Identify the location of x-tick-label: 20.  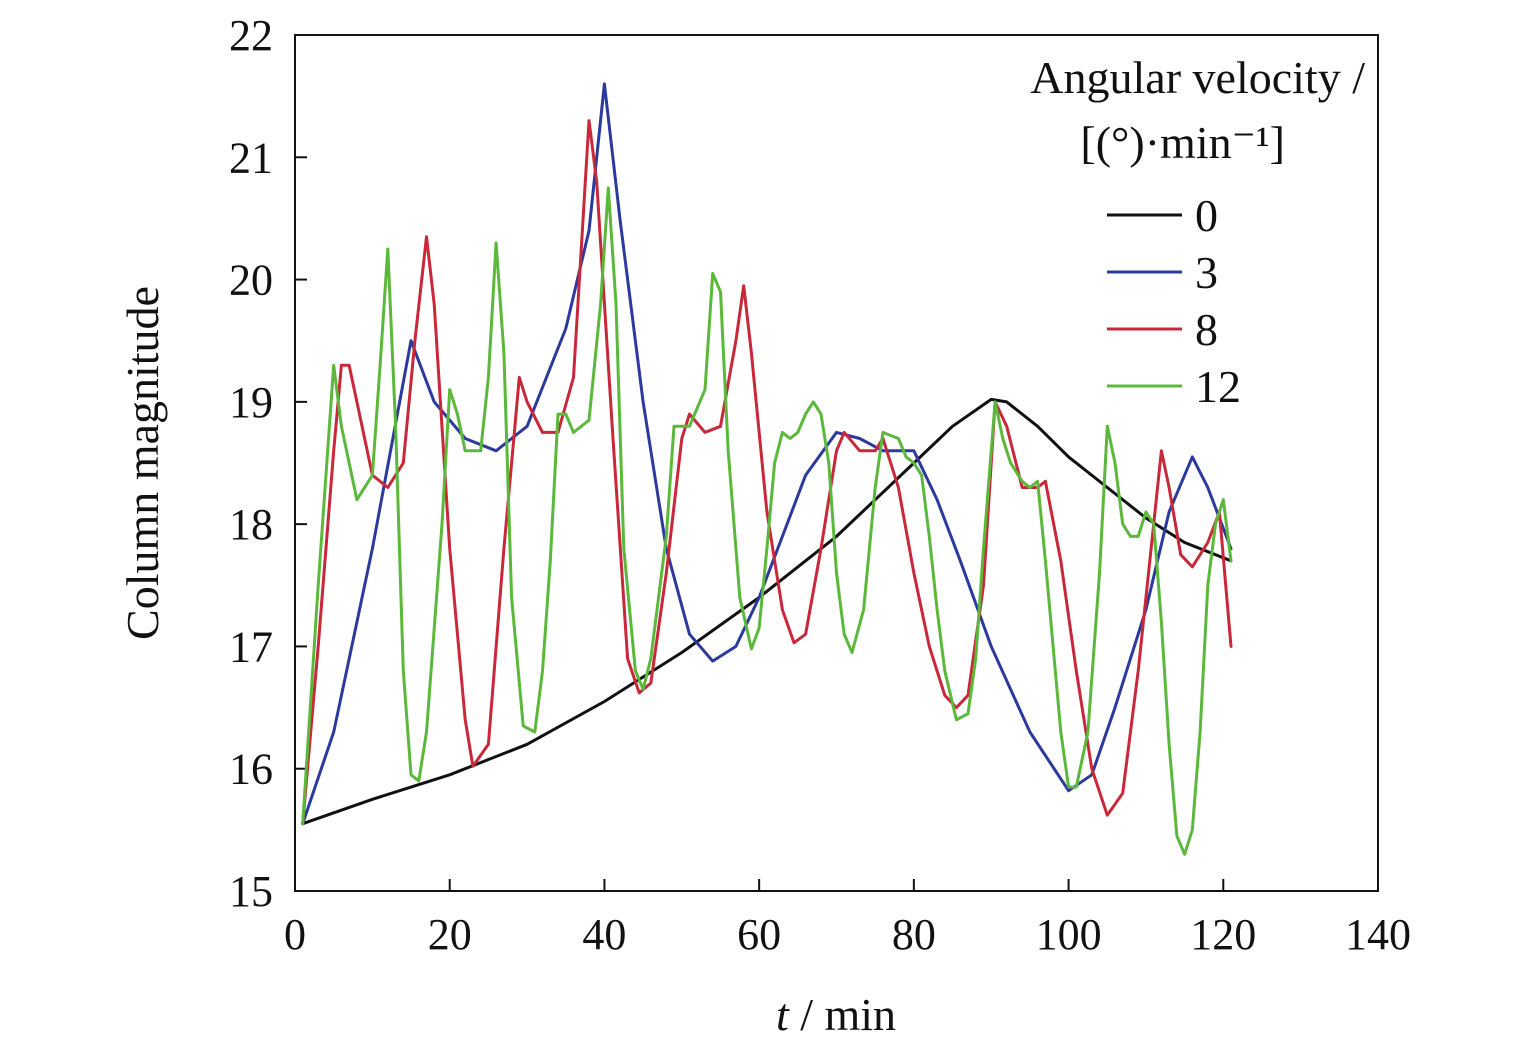
(450, 934).